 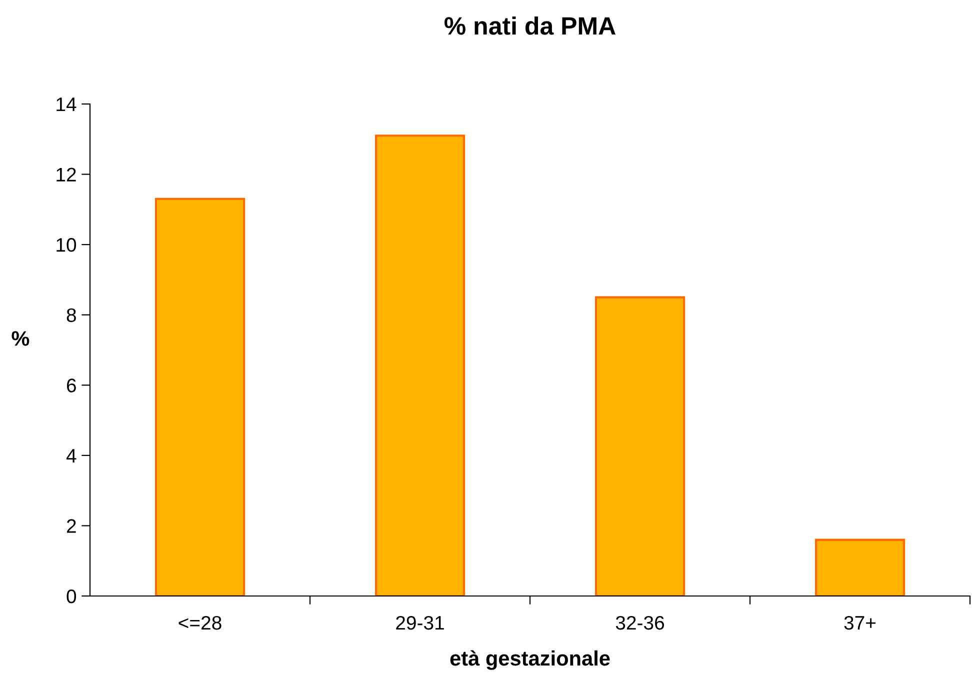 What do you see at coordinates (66, 105) in the screenshot?
I see `y-tick-label: 14` at bounding box center [66, 105].